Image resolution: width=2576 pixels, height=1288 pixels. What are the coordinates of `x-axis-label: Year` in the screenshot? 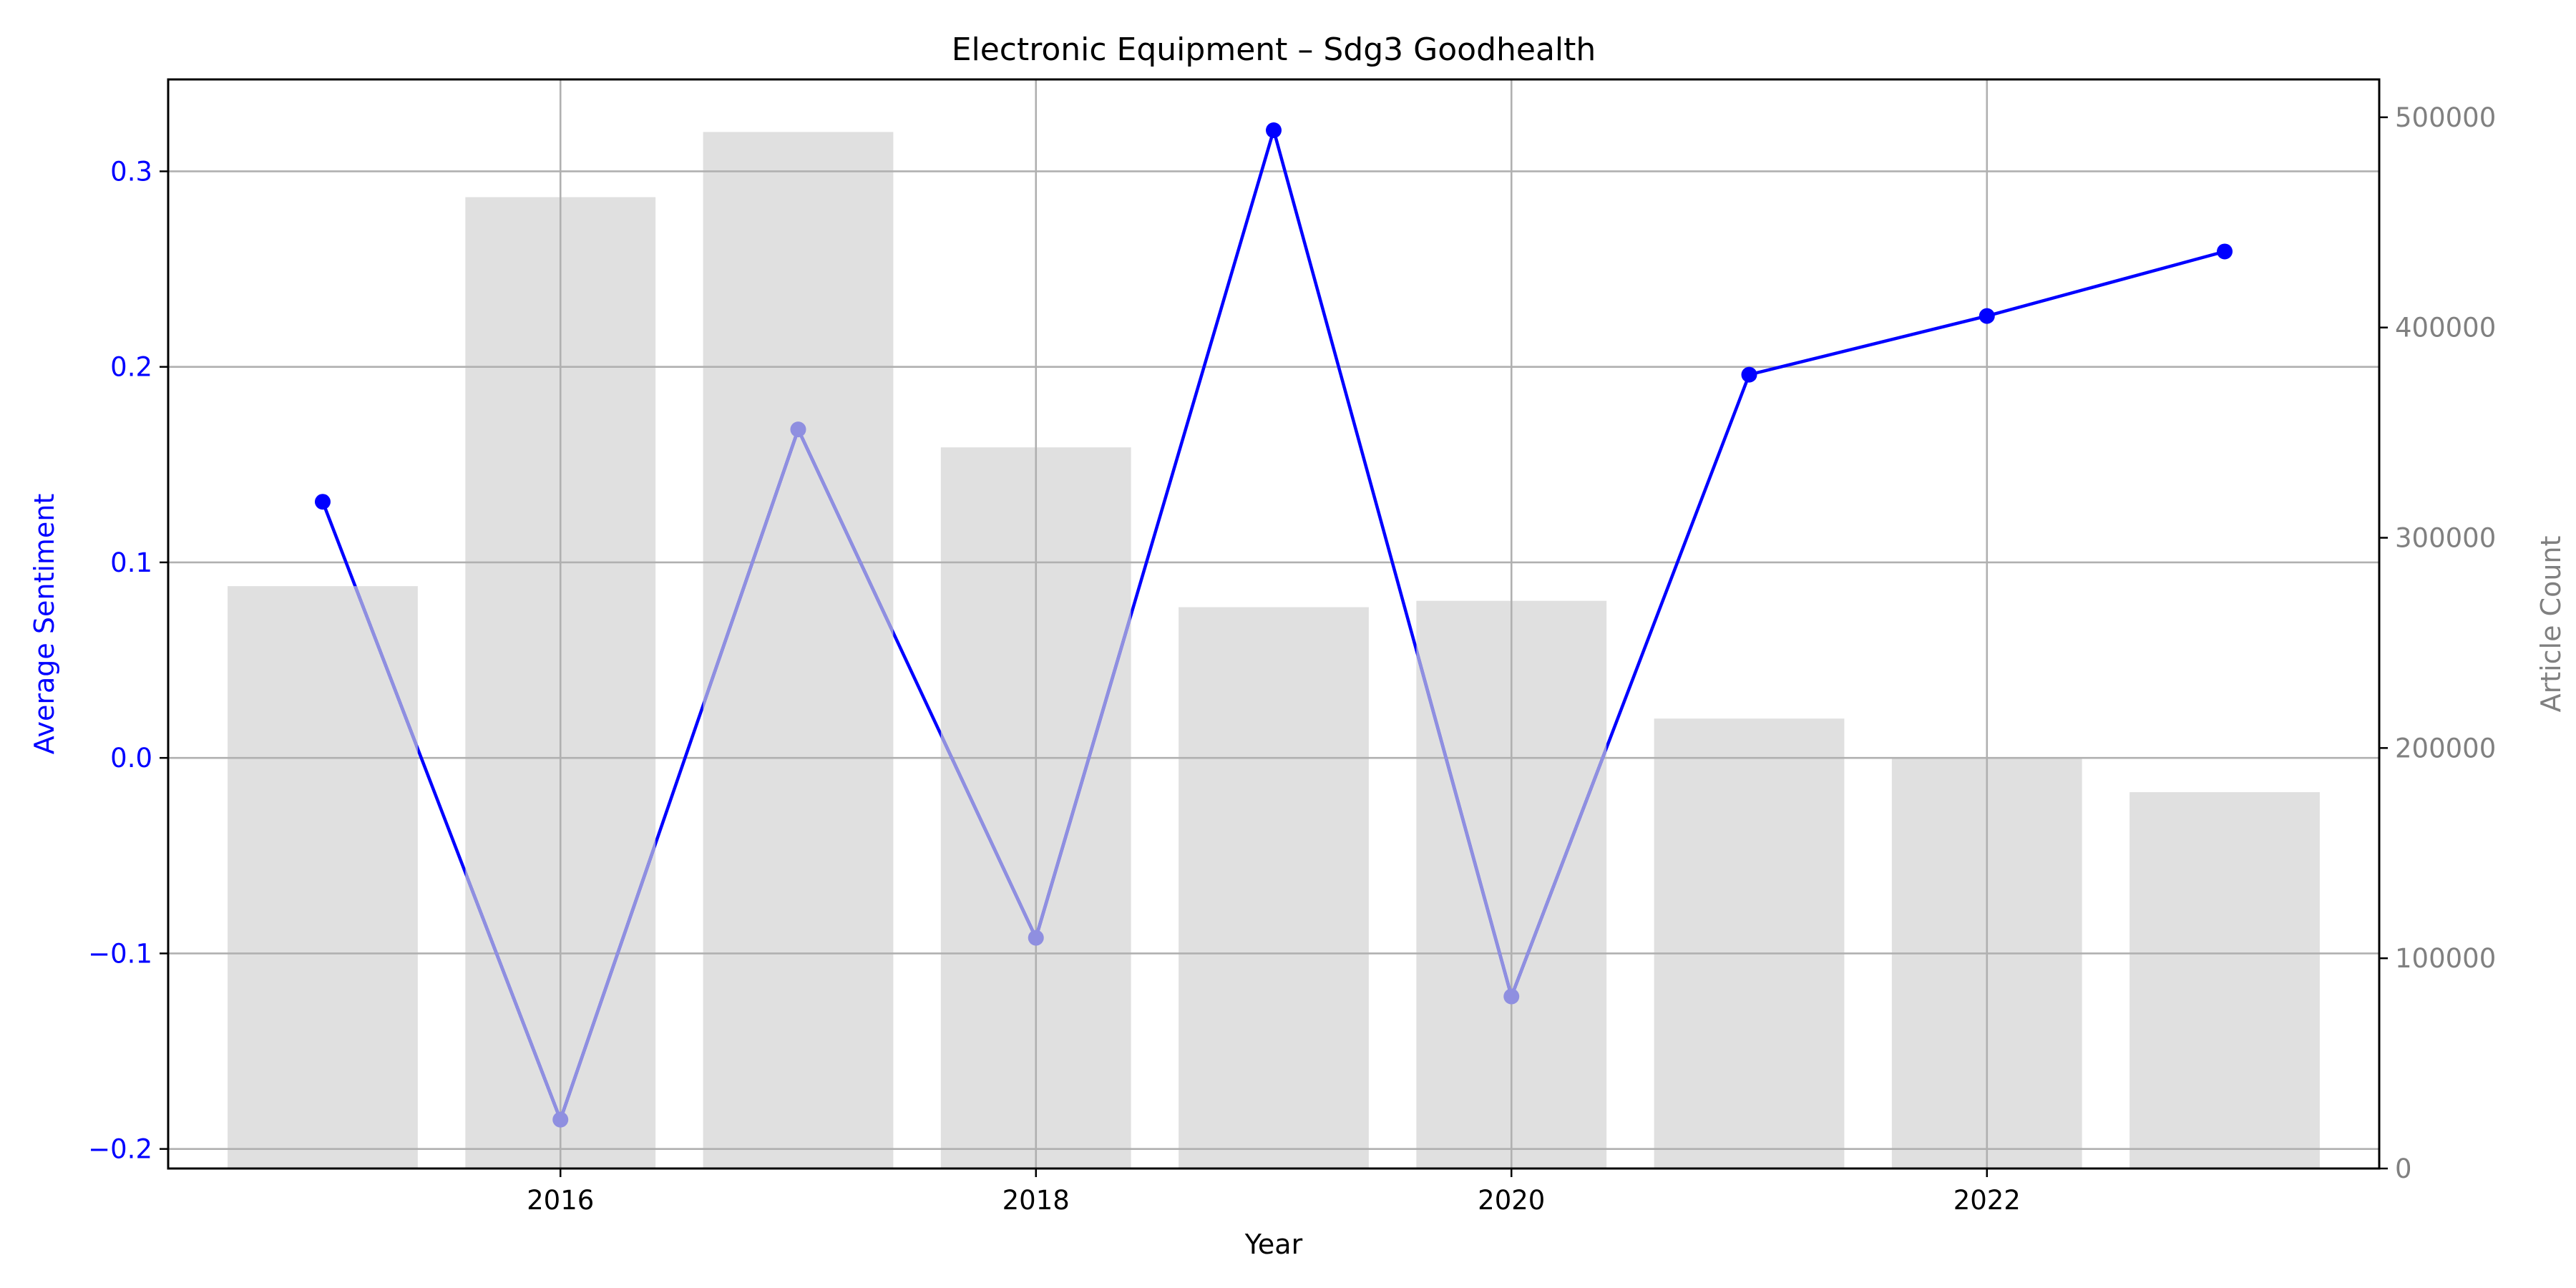 It's located at (1273, 1244).